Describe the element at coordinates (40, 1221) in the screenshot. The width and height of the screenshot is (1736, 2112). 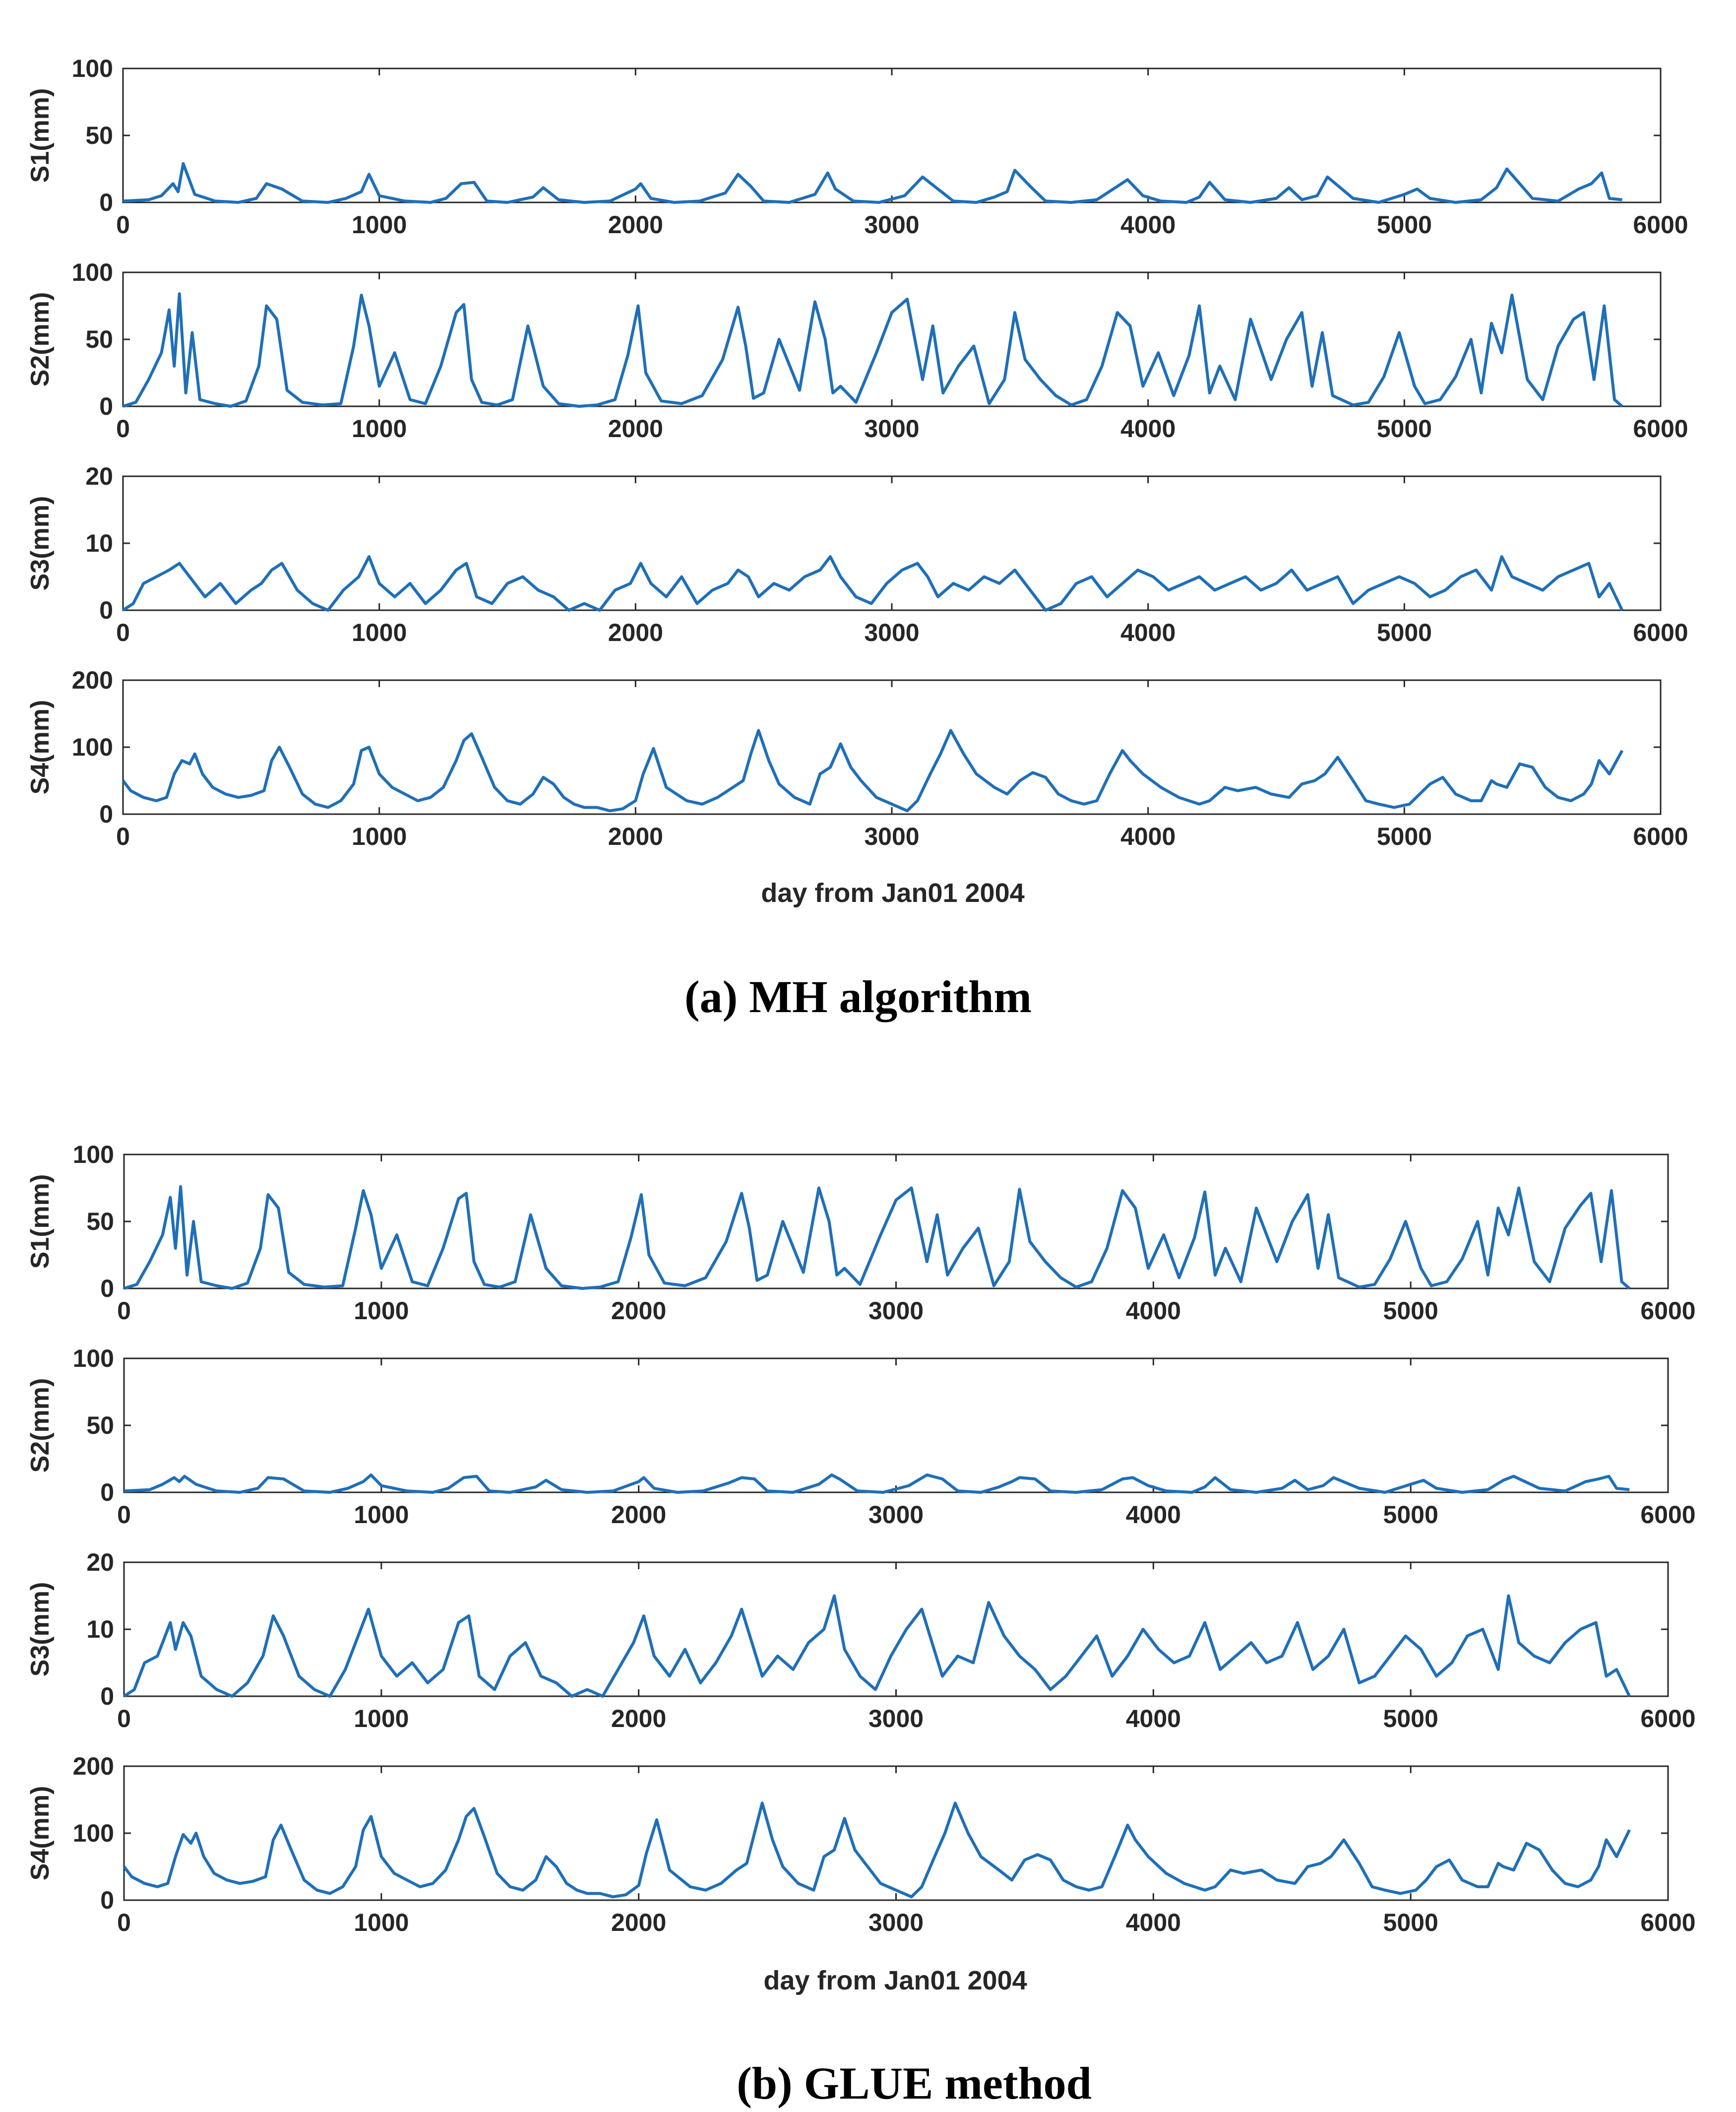
I see `y-axis-label: S1(mm)` at that location.